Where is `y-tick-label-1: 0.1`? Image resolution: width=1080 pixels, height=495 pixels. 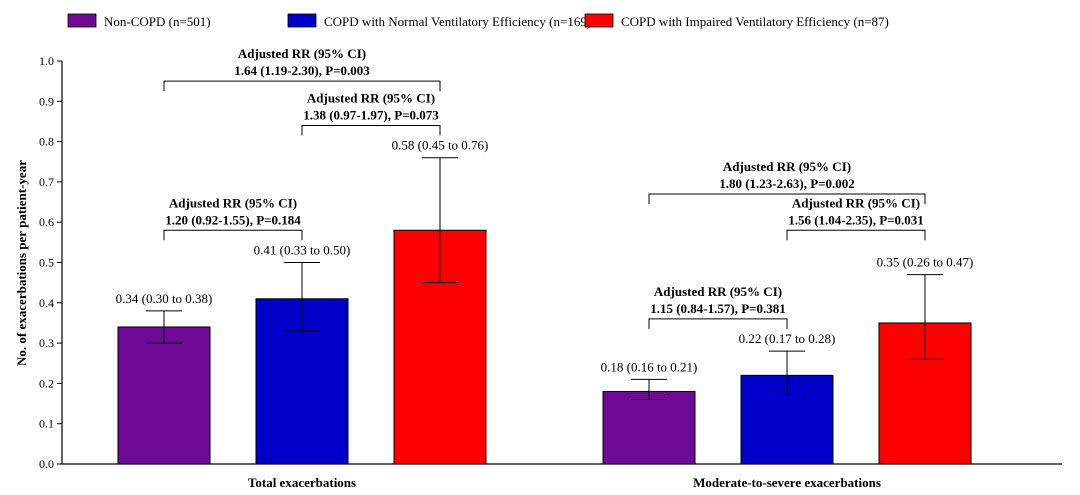 y-tick-label-1: 0.1 is located at coordinates (46, 424).